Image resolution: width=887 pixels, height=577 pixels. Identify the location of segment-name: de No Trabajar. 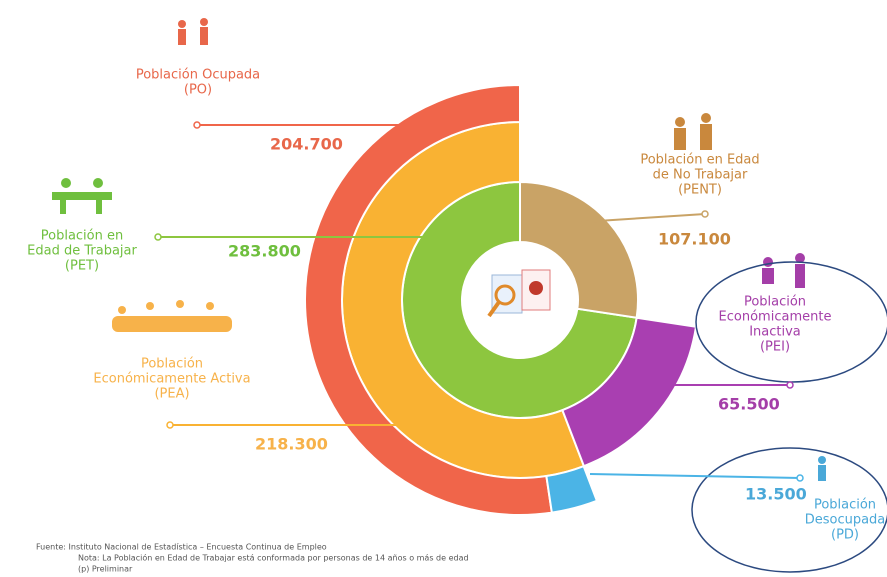
(700, 175).